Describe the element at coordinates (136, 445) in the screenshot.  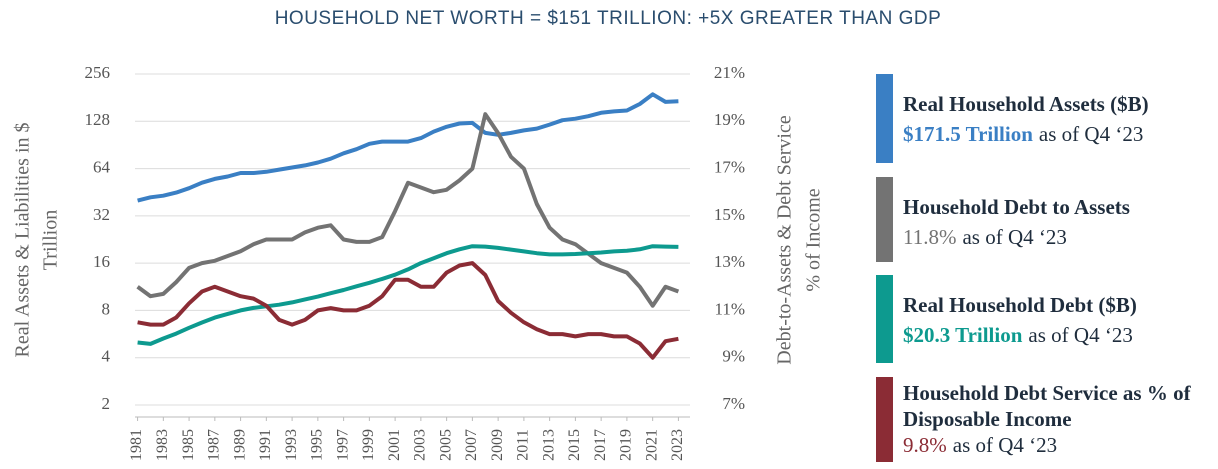
I see `x-tick-label: 1981` at that location.